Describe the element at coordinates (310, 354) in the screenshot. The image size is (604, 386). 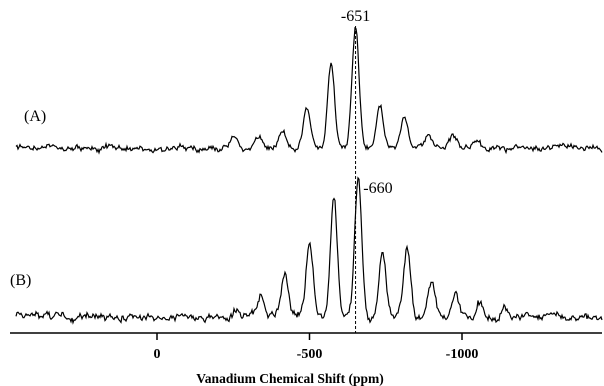
I see `x-tick-label: -500` at that location.